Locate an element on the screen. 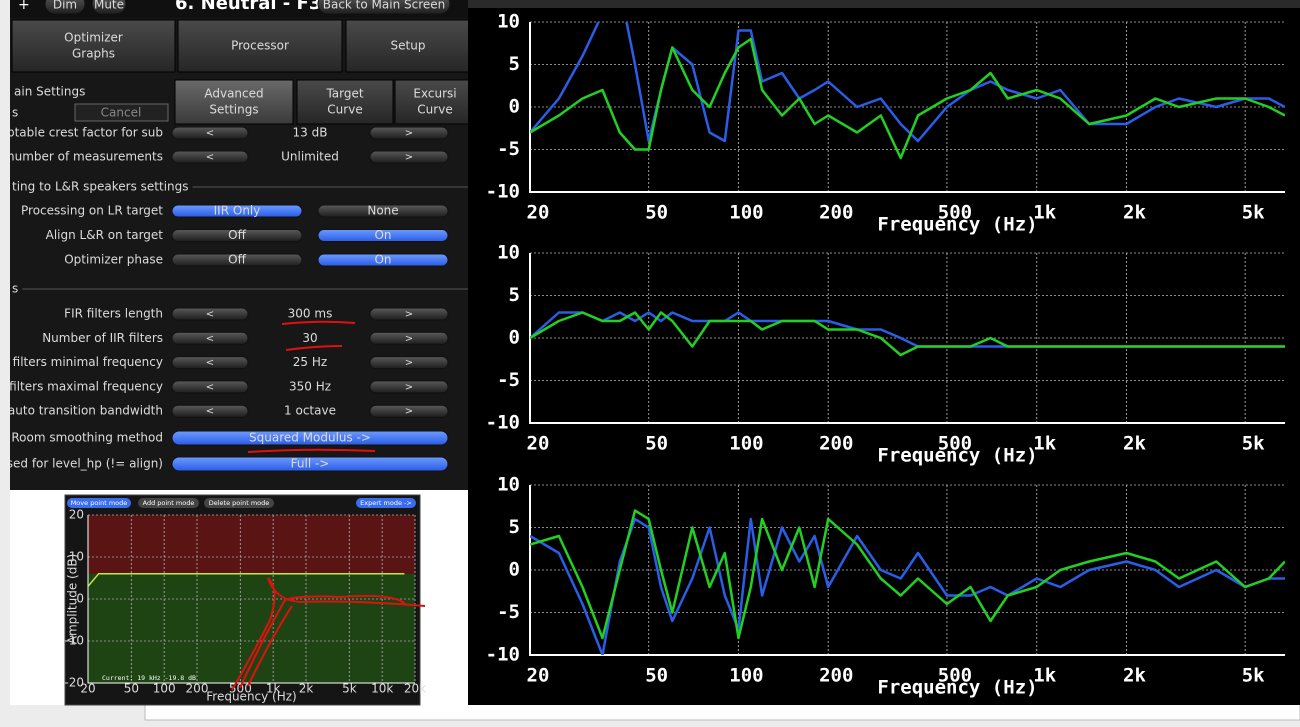 This screenshot has height=727, width=1300. main-tab-label: Processor is located at coordinates (260, 46).